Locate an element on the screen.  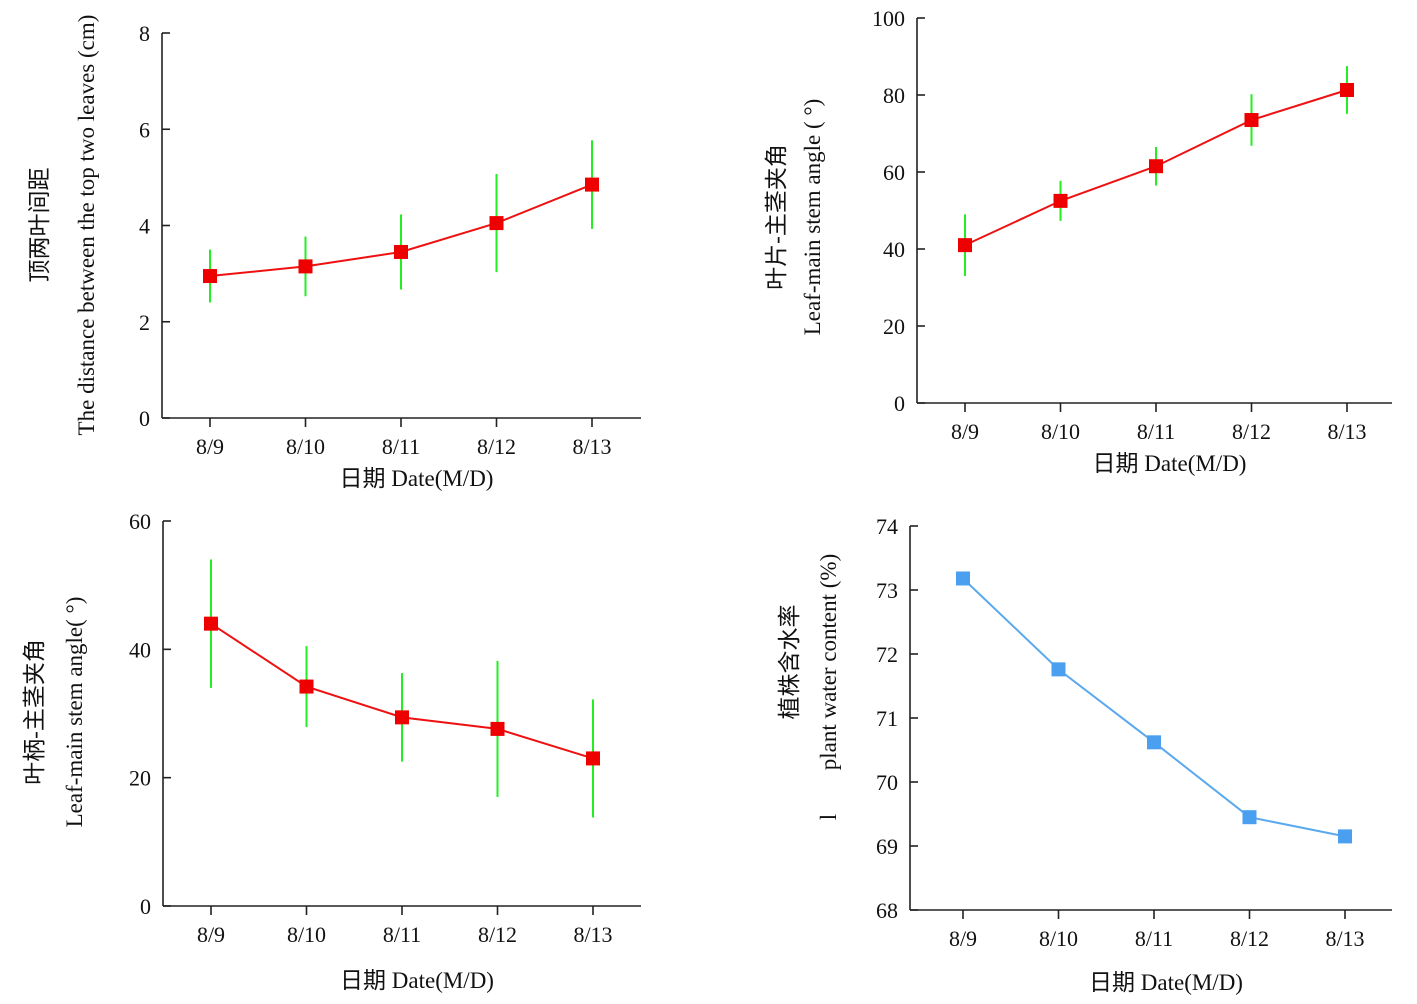
y-tick-label: 2 is located at coordinates (144, 322).